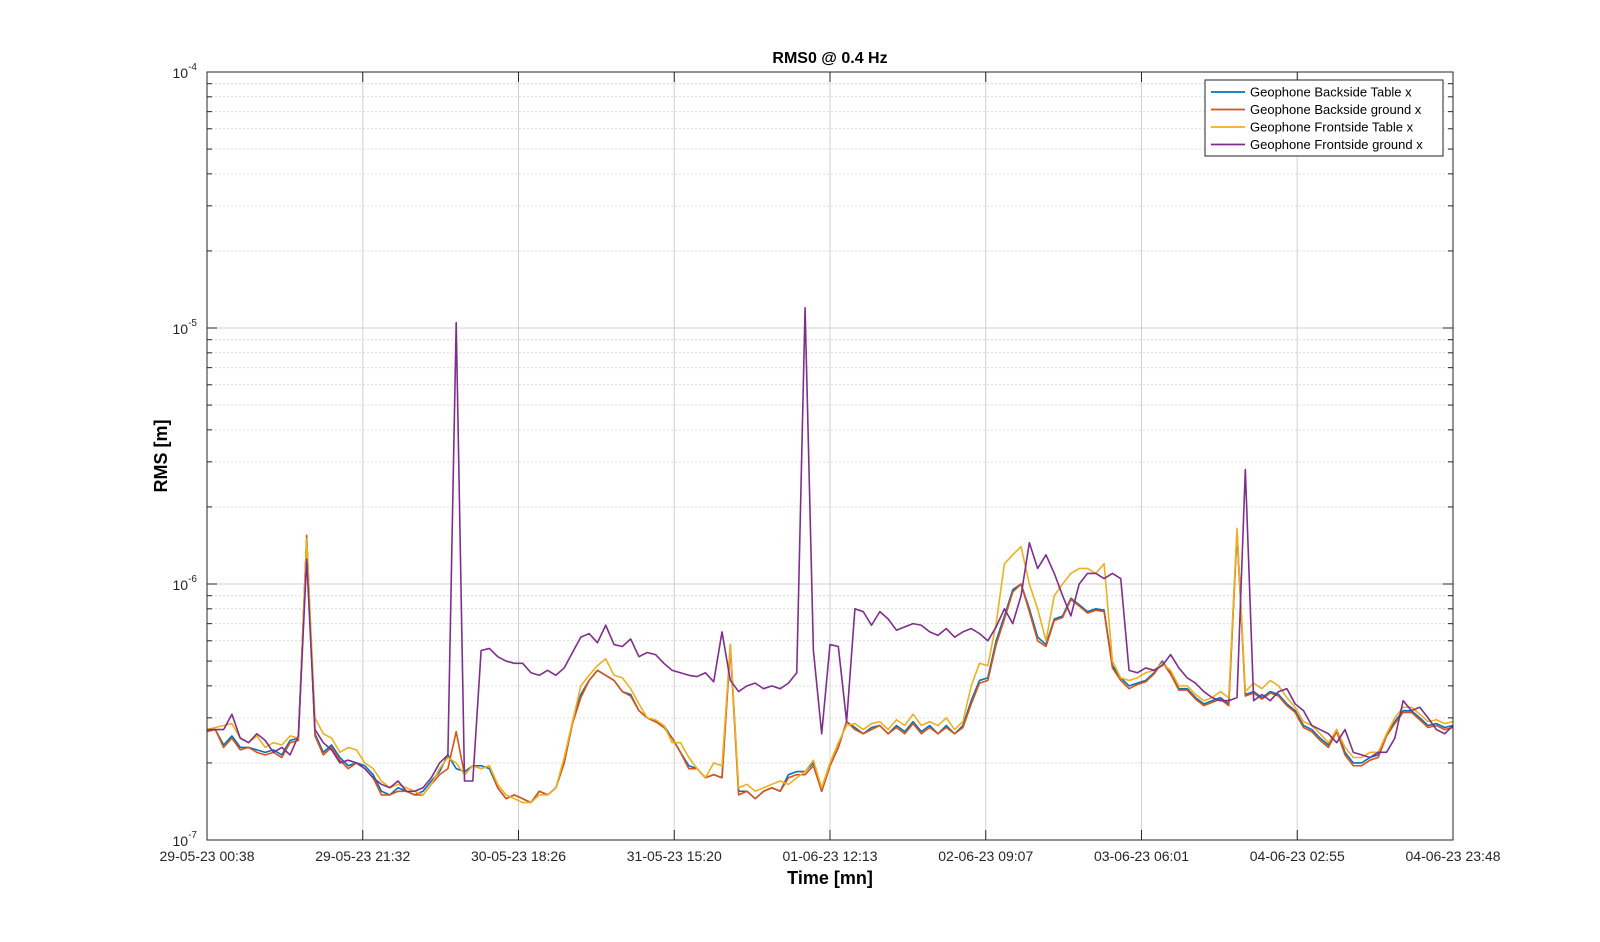 This screenshot has height=942, width=1600. What do you see at coordinates (185, 839) in the screenshot?
I see `y-tick-label: 10⁻⁷` at bounding box center [185, 839].